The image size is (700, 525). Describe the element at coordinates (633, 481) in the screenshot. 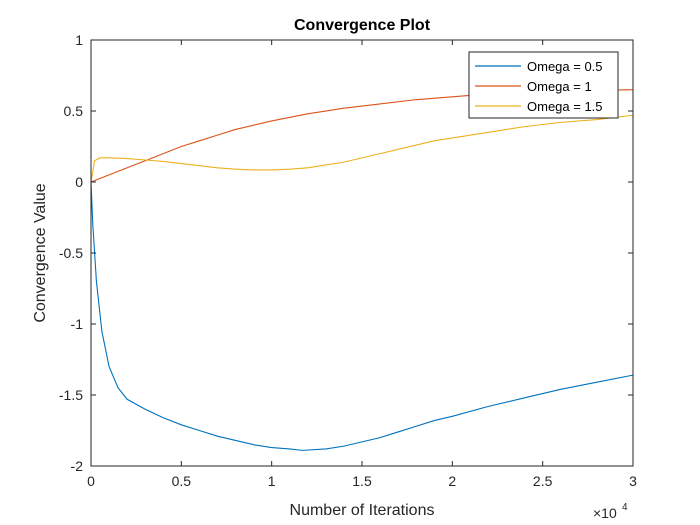

I see `x-tick-label: 3` at that location.